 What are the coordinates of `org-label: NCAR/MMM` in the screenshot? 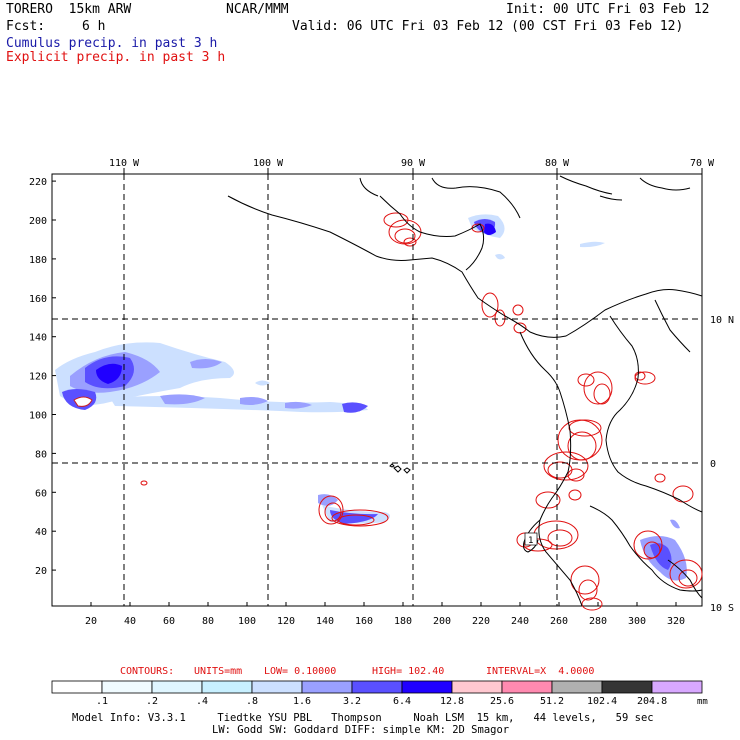 It's located at (257, 9).